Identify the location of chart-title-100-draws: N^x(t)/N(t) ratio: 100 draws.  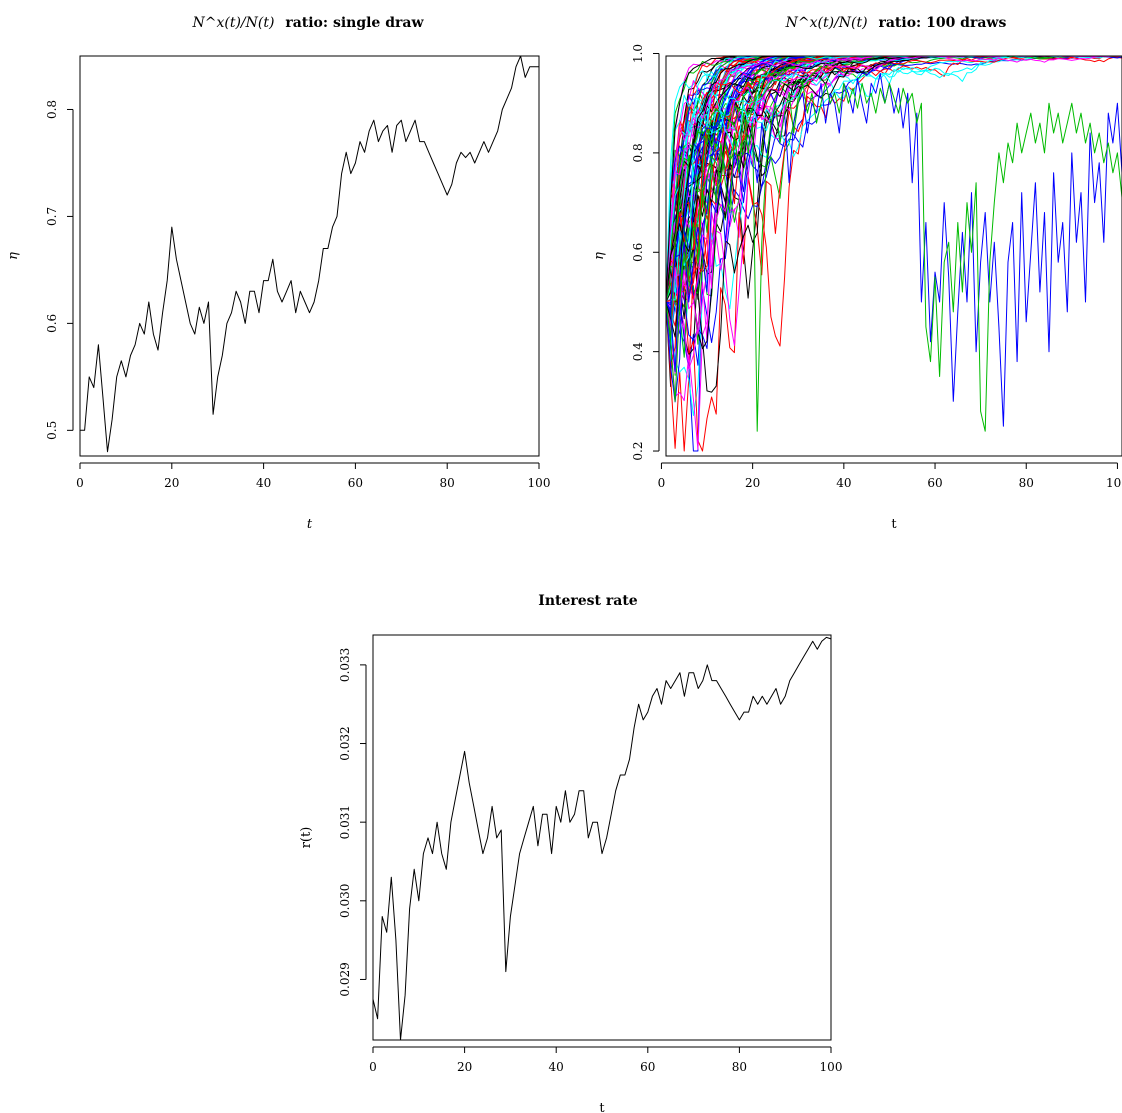
(896, 23).